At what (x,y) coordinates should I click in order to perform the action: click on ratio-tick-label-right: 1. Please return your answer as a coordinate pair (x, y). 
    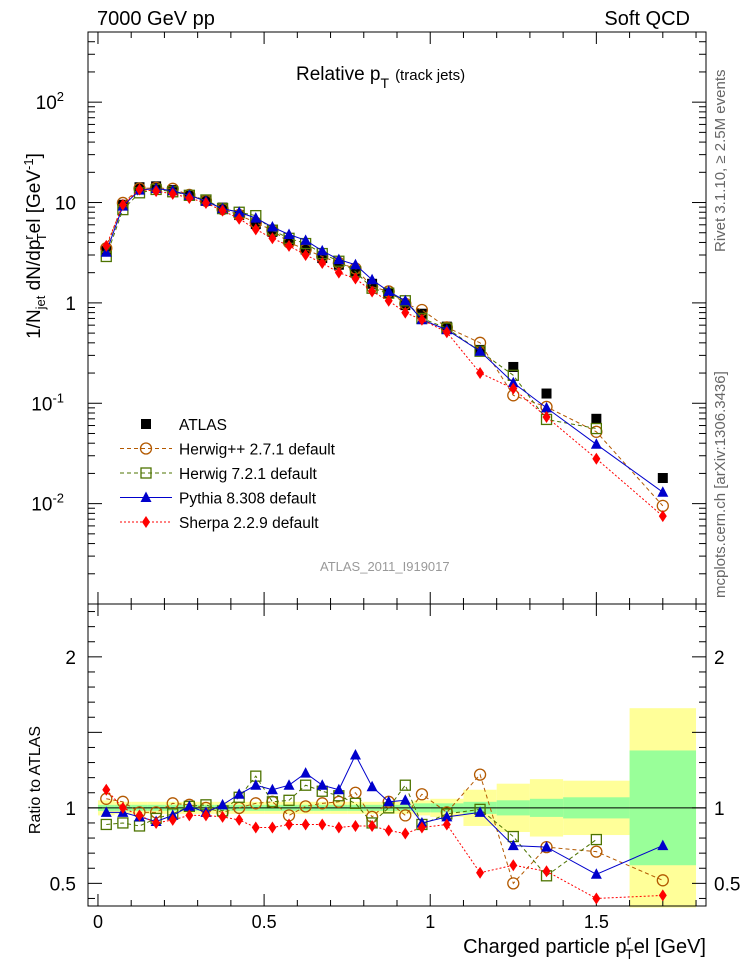
    Looking at the image, I should click on (719, 809).